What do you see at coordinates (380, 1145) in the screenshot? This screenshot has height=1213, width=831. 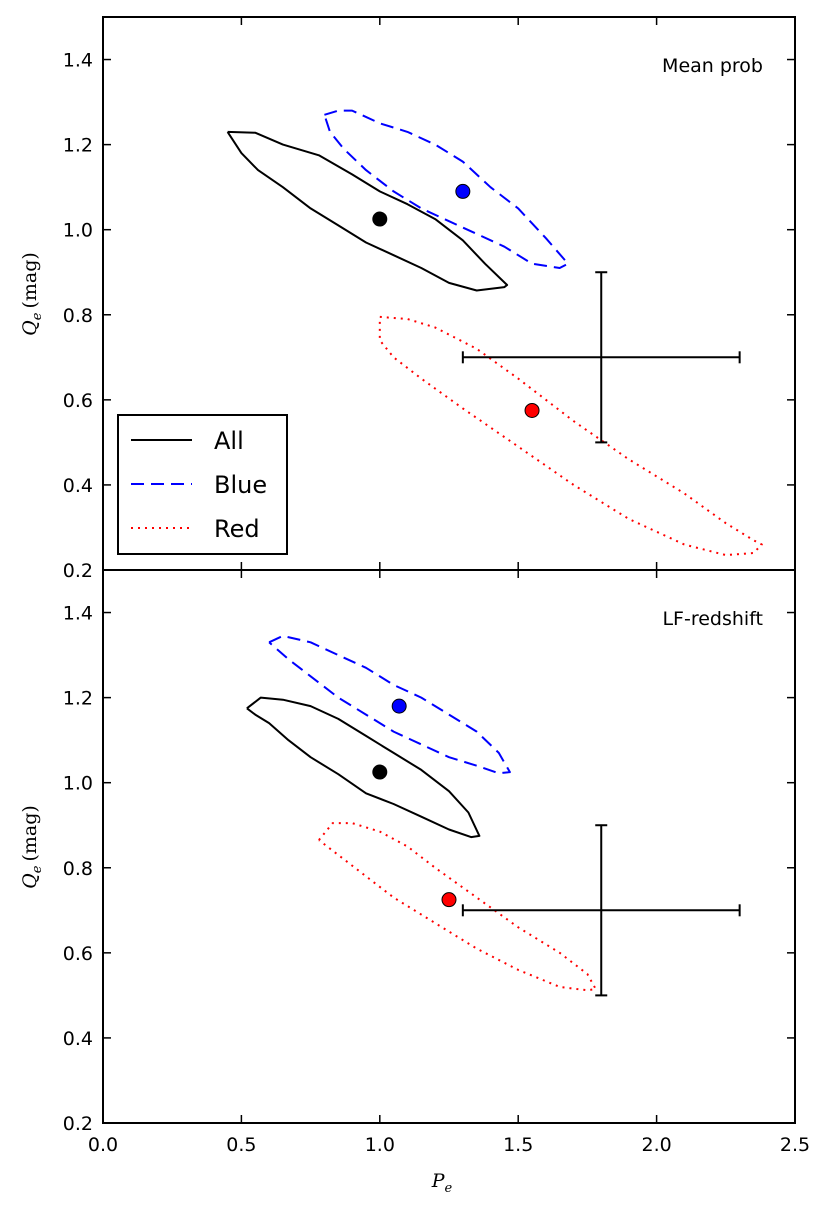 I see `x-tick-label: 1.0` at bounding box center [380, 1145].